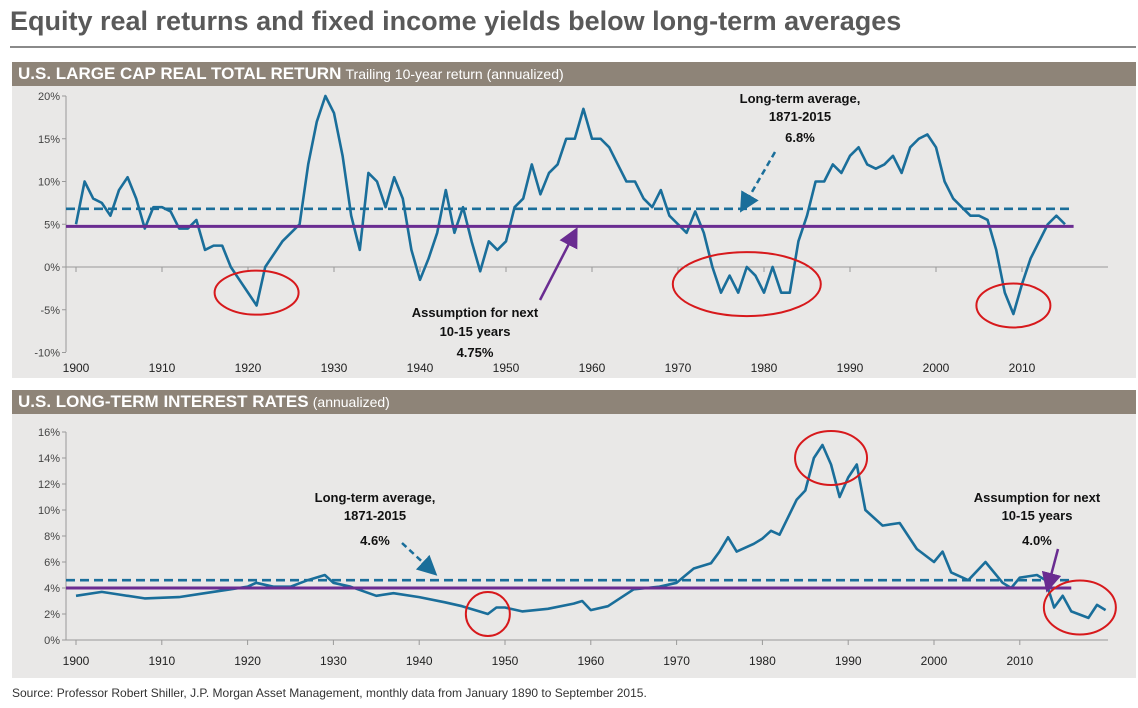  What do you see at coordinates (590, 661) in the screenshot?
I see `rates-x-tick-label: 1960` at bounding box center [590, 661].